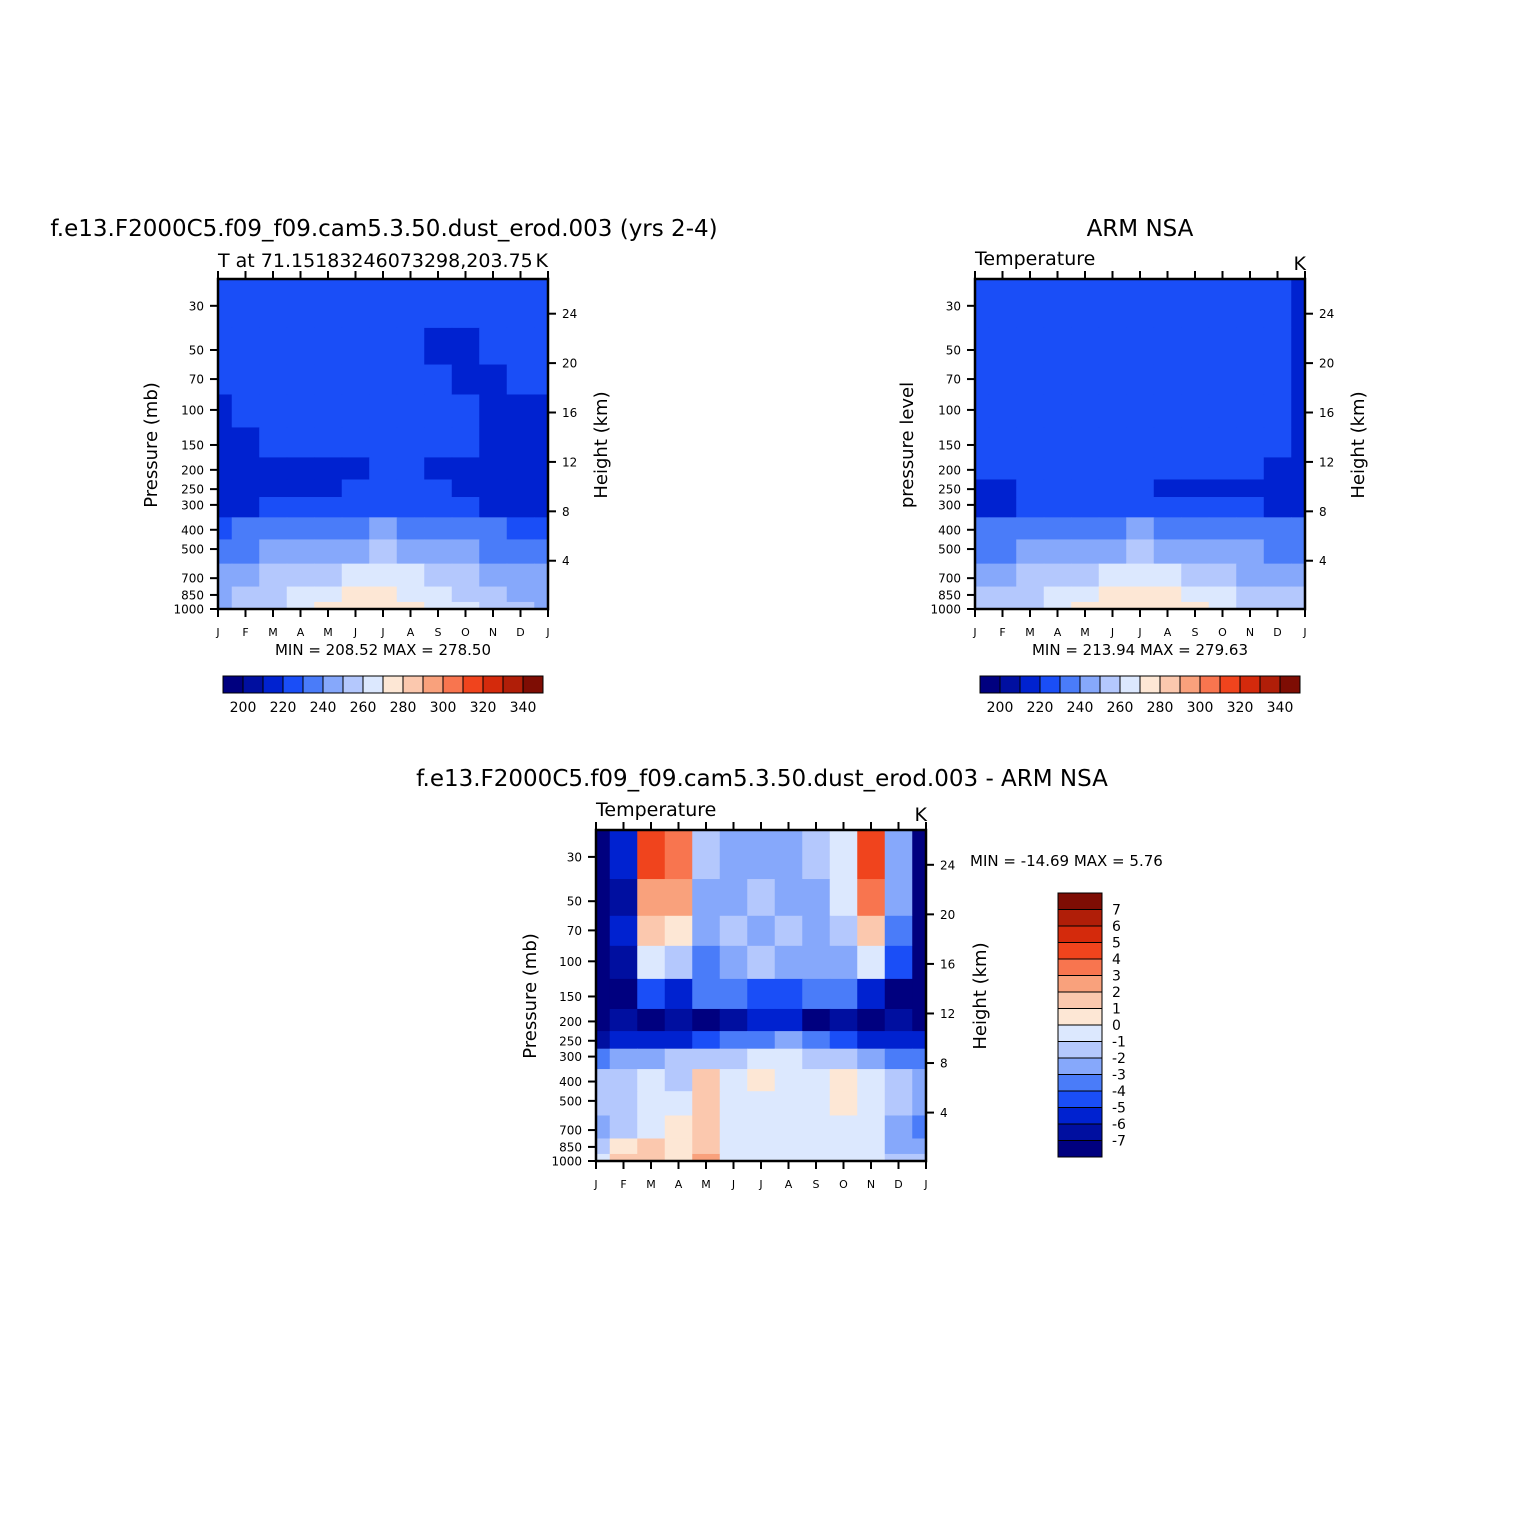  Describe the element at coordinates (569, 462) in the screenshot. I see `y2-tick-label: 12` at that location.